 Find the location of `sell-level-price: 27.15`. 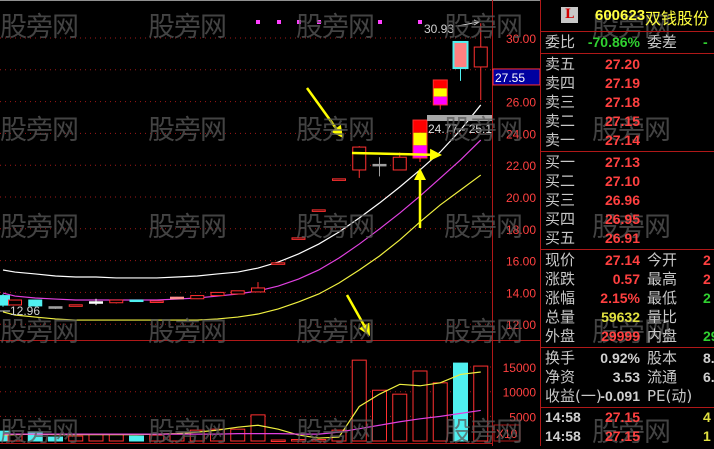

sell-level-price: 27.15 is located at coordinates (622, 121).